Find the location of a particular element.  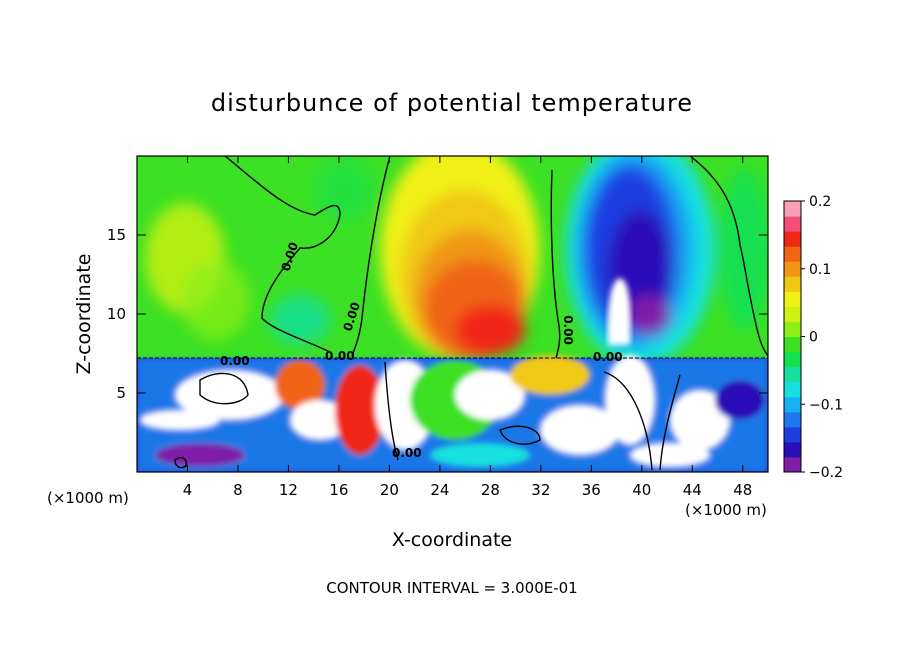

x-tick-label: 4 is located at coordinates (188, 490).